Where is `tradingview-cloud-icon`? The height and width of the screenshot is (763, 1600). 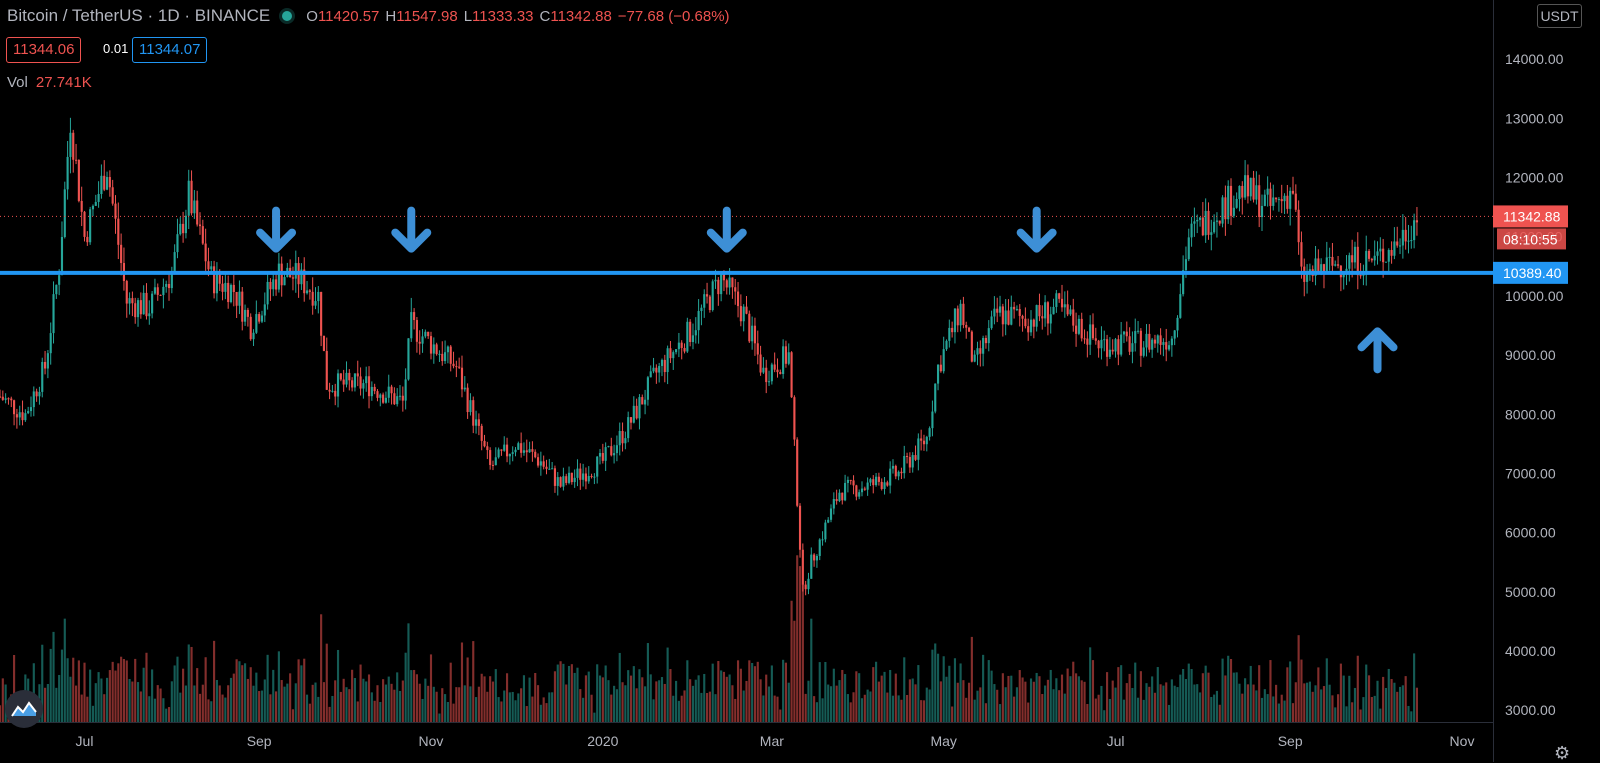 tradingview-cloud-icon is located at coordinates (24, 709).